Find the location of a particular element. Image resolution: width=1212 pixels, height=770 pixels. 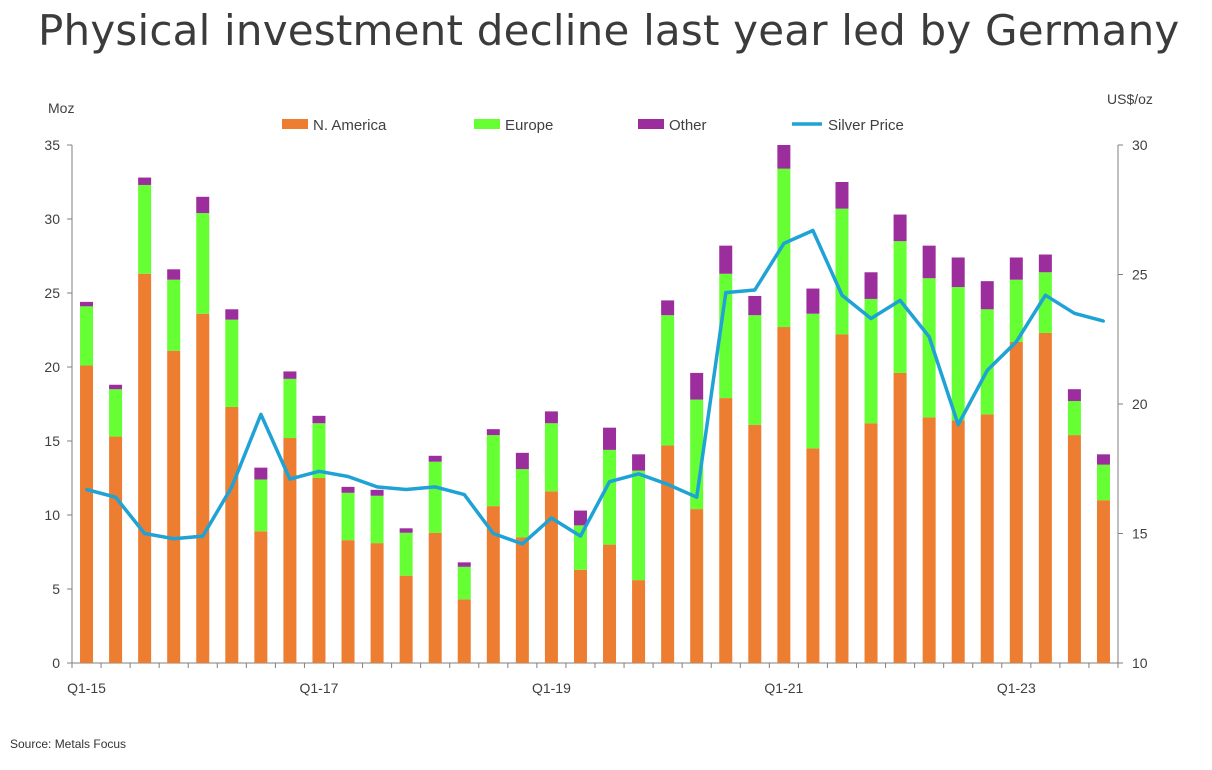

y-right-axis-label: US$/oz is located at coordinates (1130, 99).